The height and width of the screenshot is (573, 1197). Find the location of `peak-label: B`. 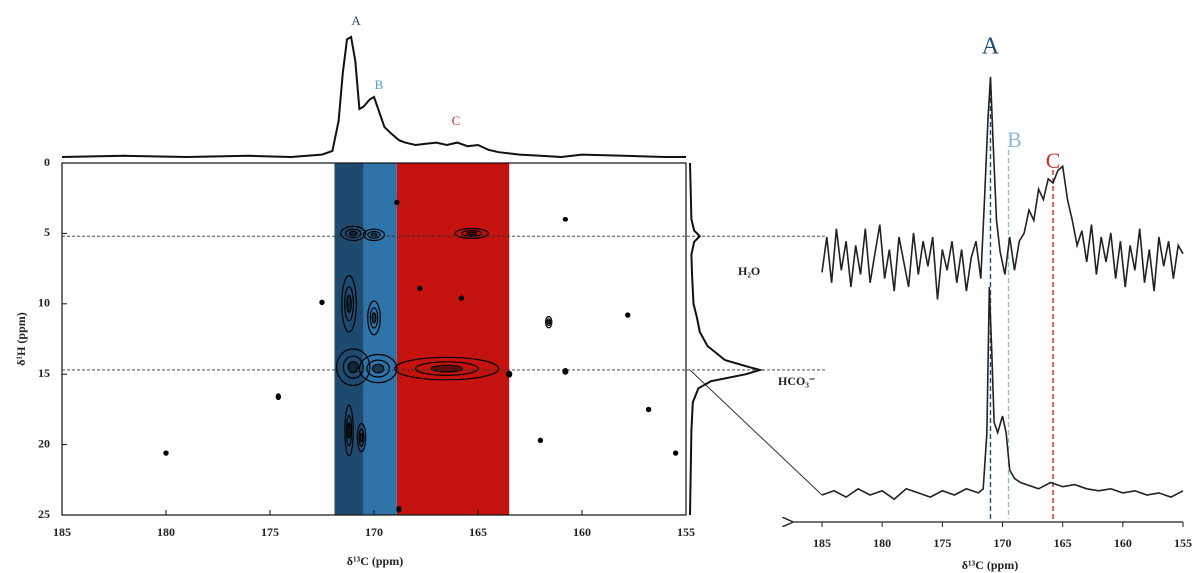

peak-label: B is located at coordinates (379, 84).